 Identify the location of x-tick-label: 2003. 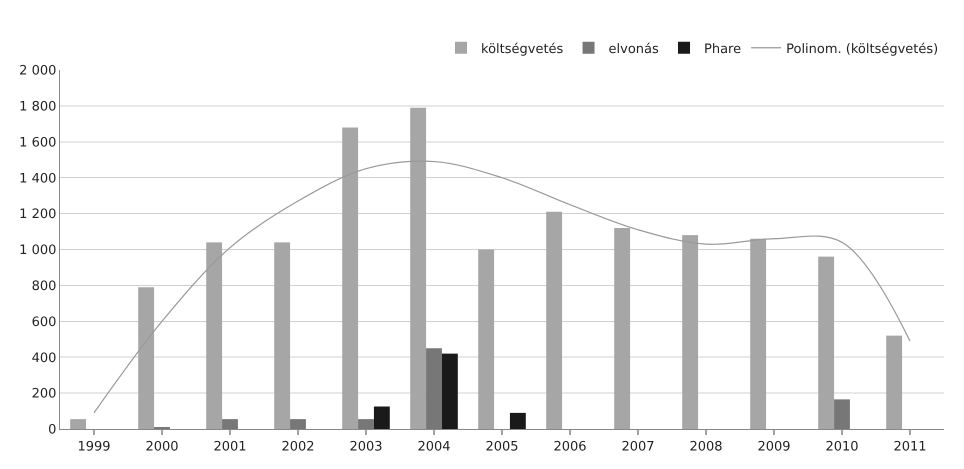
(366, 447).